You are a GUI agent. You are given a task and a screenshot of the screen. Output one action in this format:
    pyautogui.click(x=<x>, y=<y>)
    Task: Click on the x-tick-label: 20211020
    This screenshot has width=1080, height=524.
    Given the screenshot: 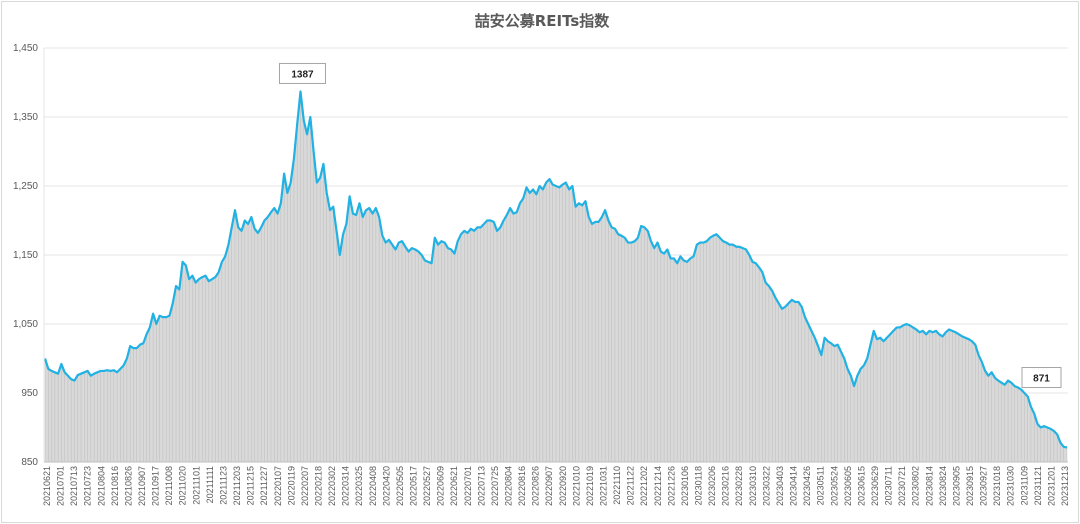 What is the action you would take?
    pyautogui.click(x=183, y=485)
    